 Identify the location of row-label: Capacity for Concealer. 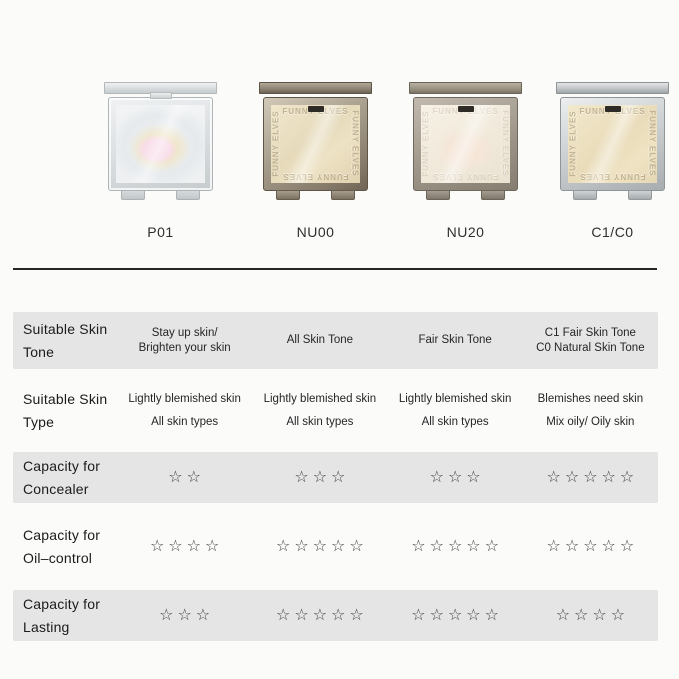
(65, 478).